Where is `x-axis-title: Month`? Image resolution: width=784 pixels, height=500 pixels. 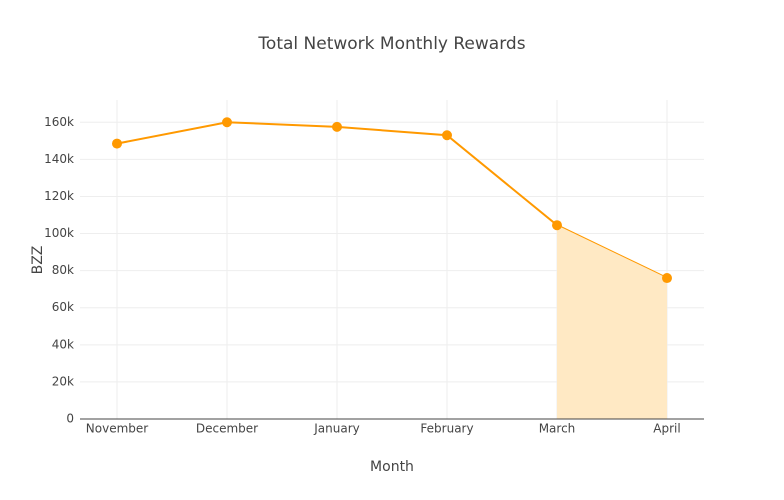 x-axis-title: Month is located at coordinates (392, 467).